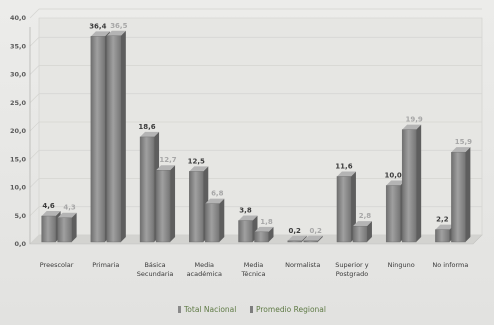 The width and height of the screenshot is (494, 325). I want to click on x-tick-label: Media Técnica, so click(253, 269).